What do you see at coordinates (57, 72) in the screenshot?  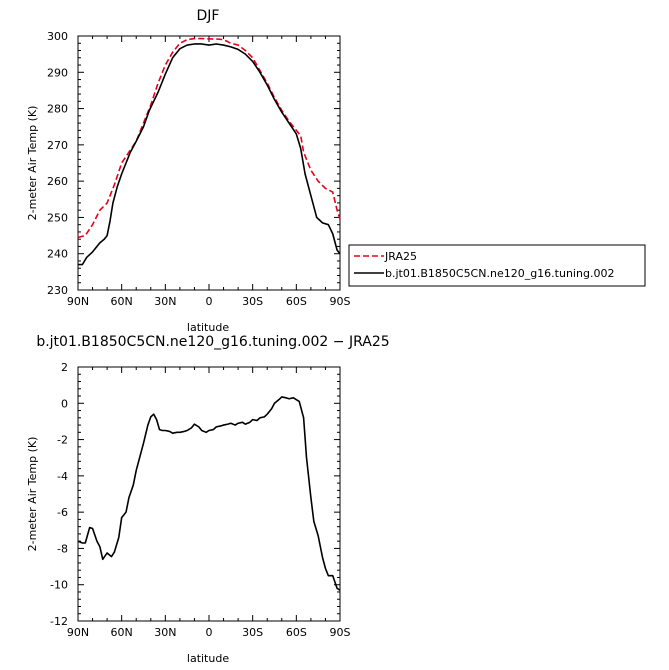 I see `top-y-tick-label: 290` at bounding box center [57, 72].